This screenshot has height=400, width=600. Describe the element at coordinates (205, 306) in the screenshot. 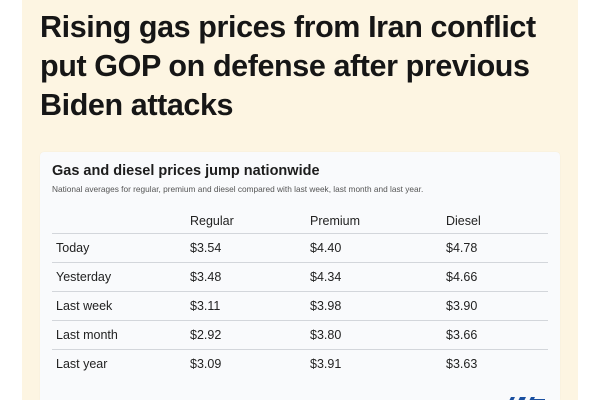

I see `regular-price: $3.11` at that location.